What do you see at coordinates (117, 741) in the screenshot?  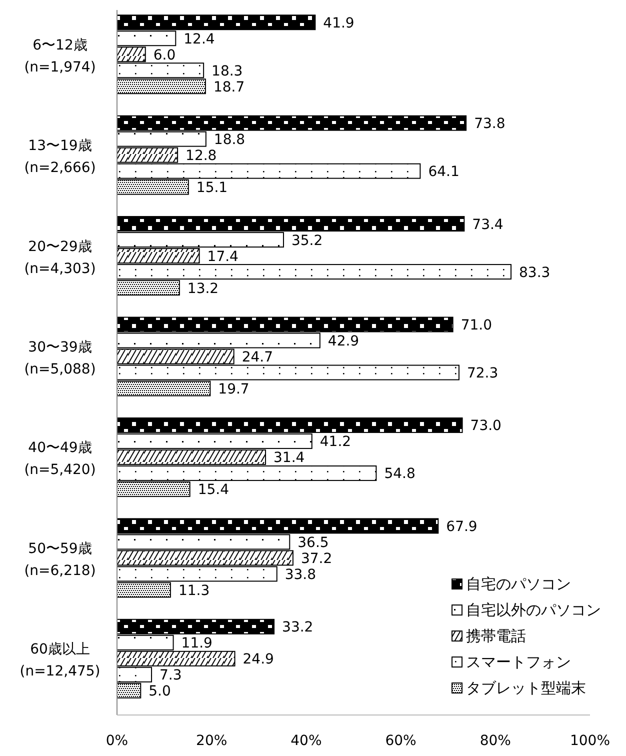 I see `x-tick-label: 0%` at bounding box center [117, 741].